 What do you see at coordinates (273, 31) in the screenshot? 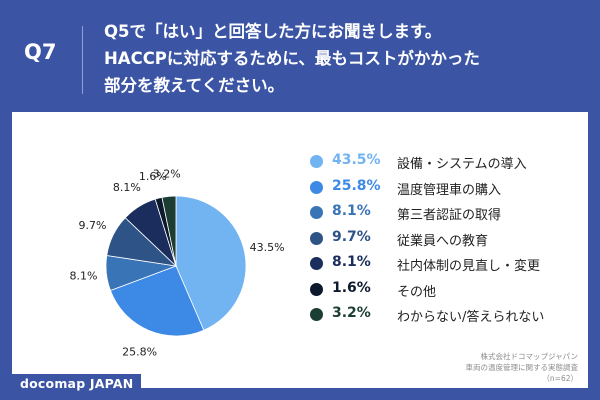
I see `question-line-1: Q5で「はい」と回答した方にお聞きします。` at bounding box center [273, 31].